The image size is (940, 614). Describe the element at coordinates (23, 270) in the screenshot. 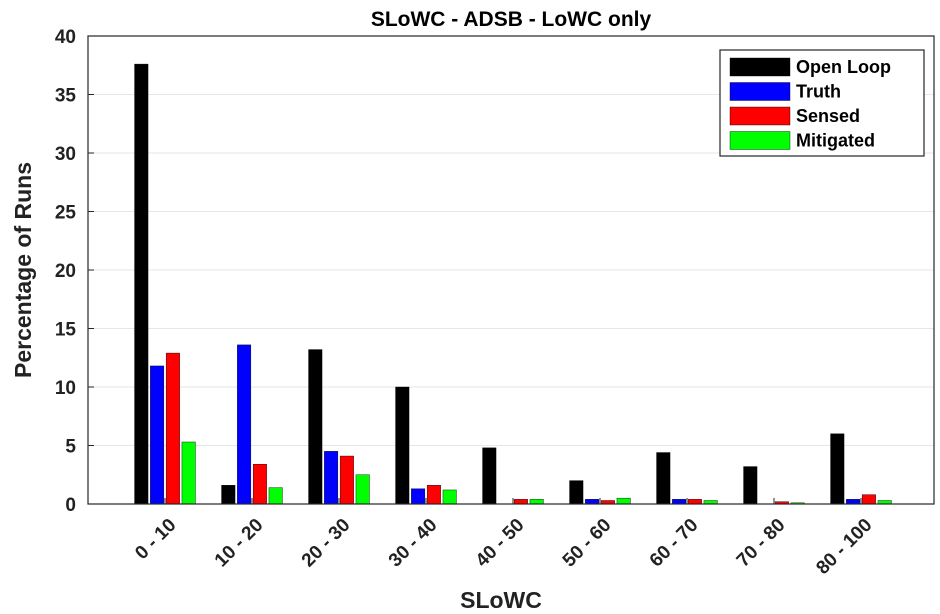

I see `y-axis-label: Percentage of Runs` at that location.